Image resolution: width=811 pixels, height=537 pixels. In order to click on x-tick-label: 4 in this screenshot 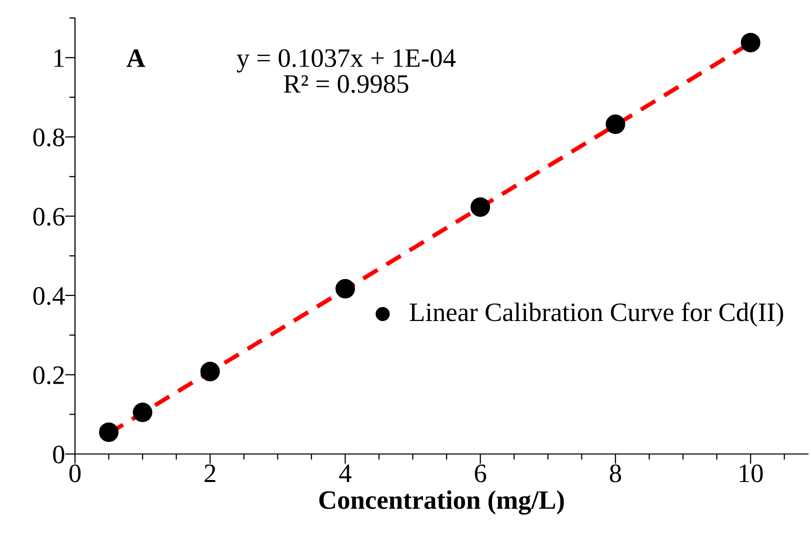, I will do `click(345, 473)`.